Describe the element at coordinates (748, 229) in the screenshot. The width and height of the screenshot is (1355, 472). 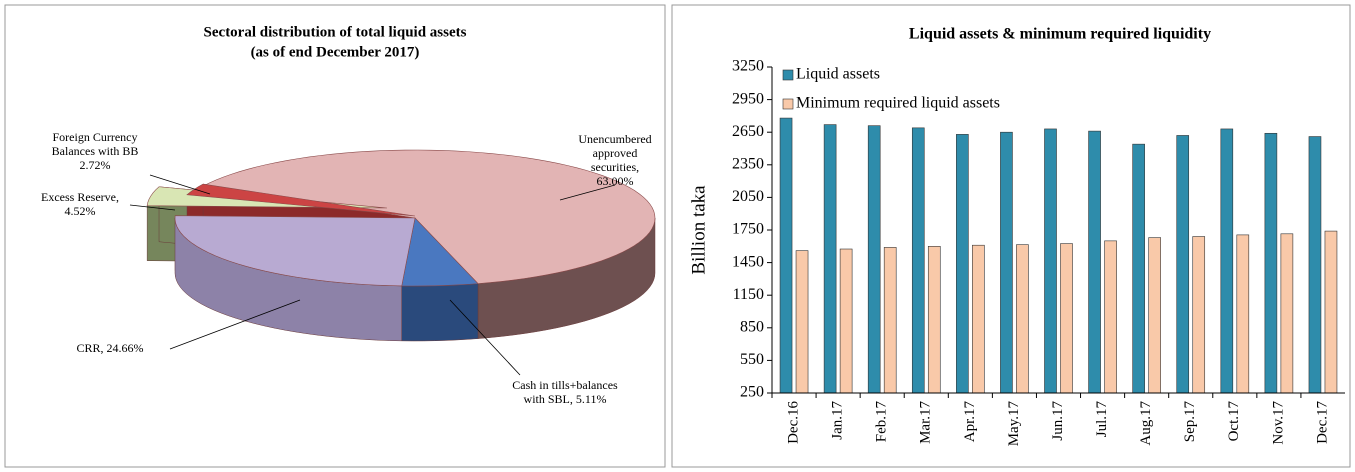
I see `y-tick-label: 1750` at that location.